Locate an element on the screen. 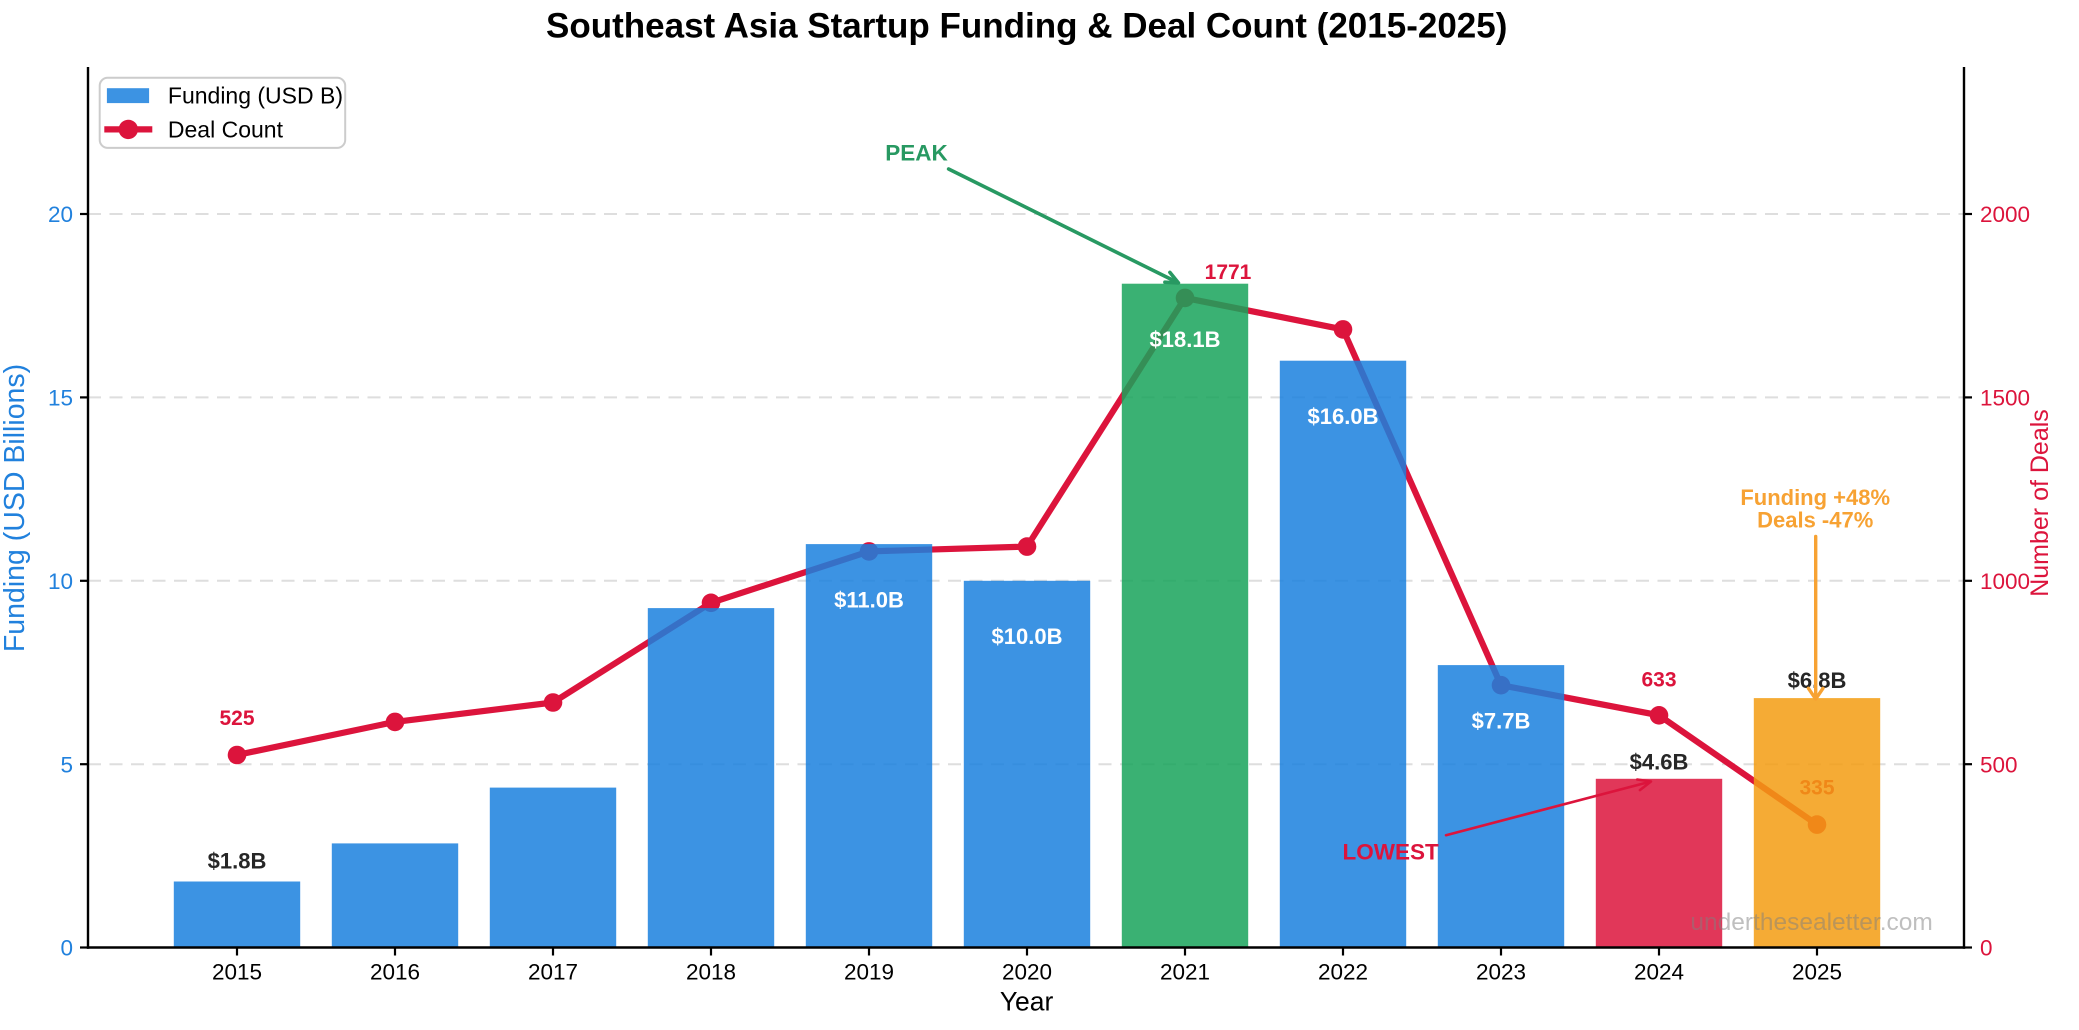 The width and height of the screenshot is (2079, 1030). svg-text: 1771 is located at coordinates (1228, 272).